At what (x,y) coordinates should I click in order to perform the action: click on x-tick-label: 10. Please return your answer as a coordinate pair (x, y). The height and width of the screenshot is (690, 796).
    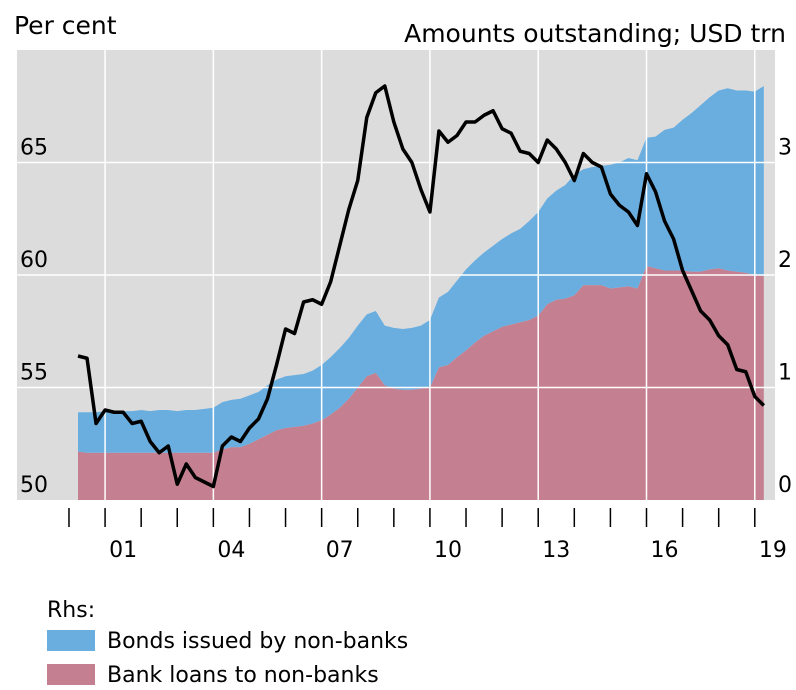
    Looking at the image, I should click on (448, 550).